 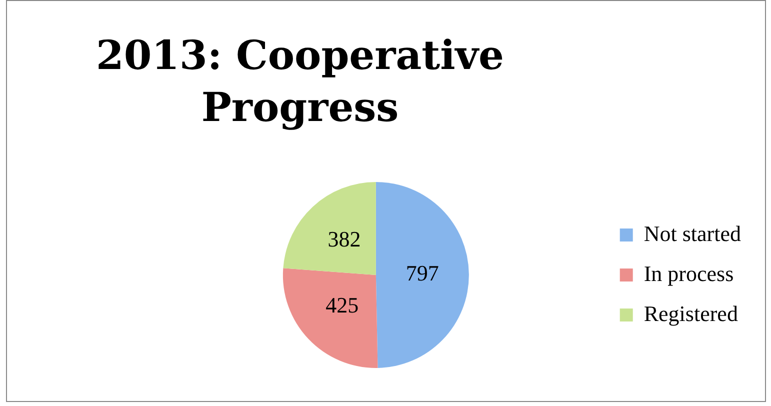 What do you see at coordinates (689, 273) in the screenshot?
I see `legend-label: In process` at bounding box center [689, 273].